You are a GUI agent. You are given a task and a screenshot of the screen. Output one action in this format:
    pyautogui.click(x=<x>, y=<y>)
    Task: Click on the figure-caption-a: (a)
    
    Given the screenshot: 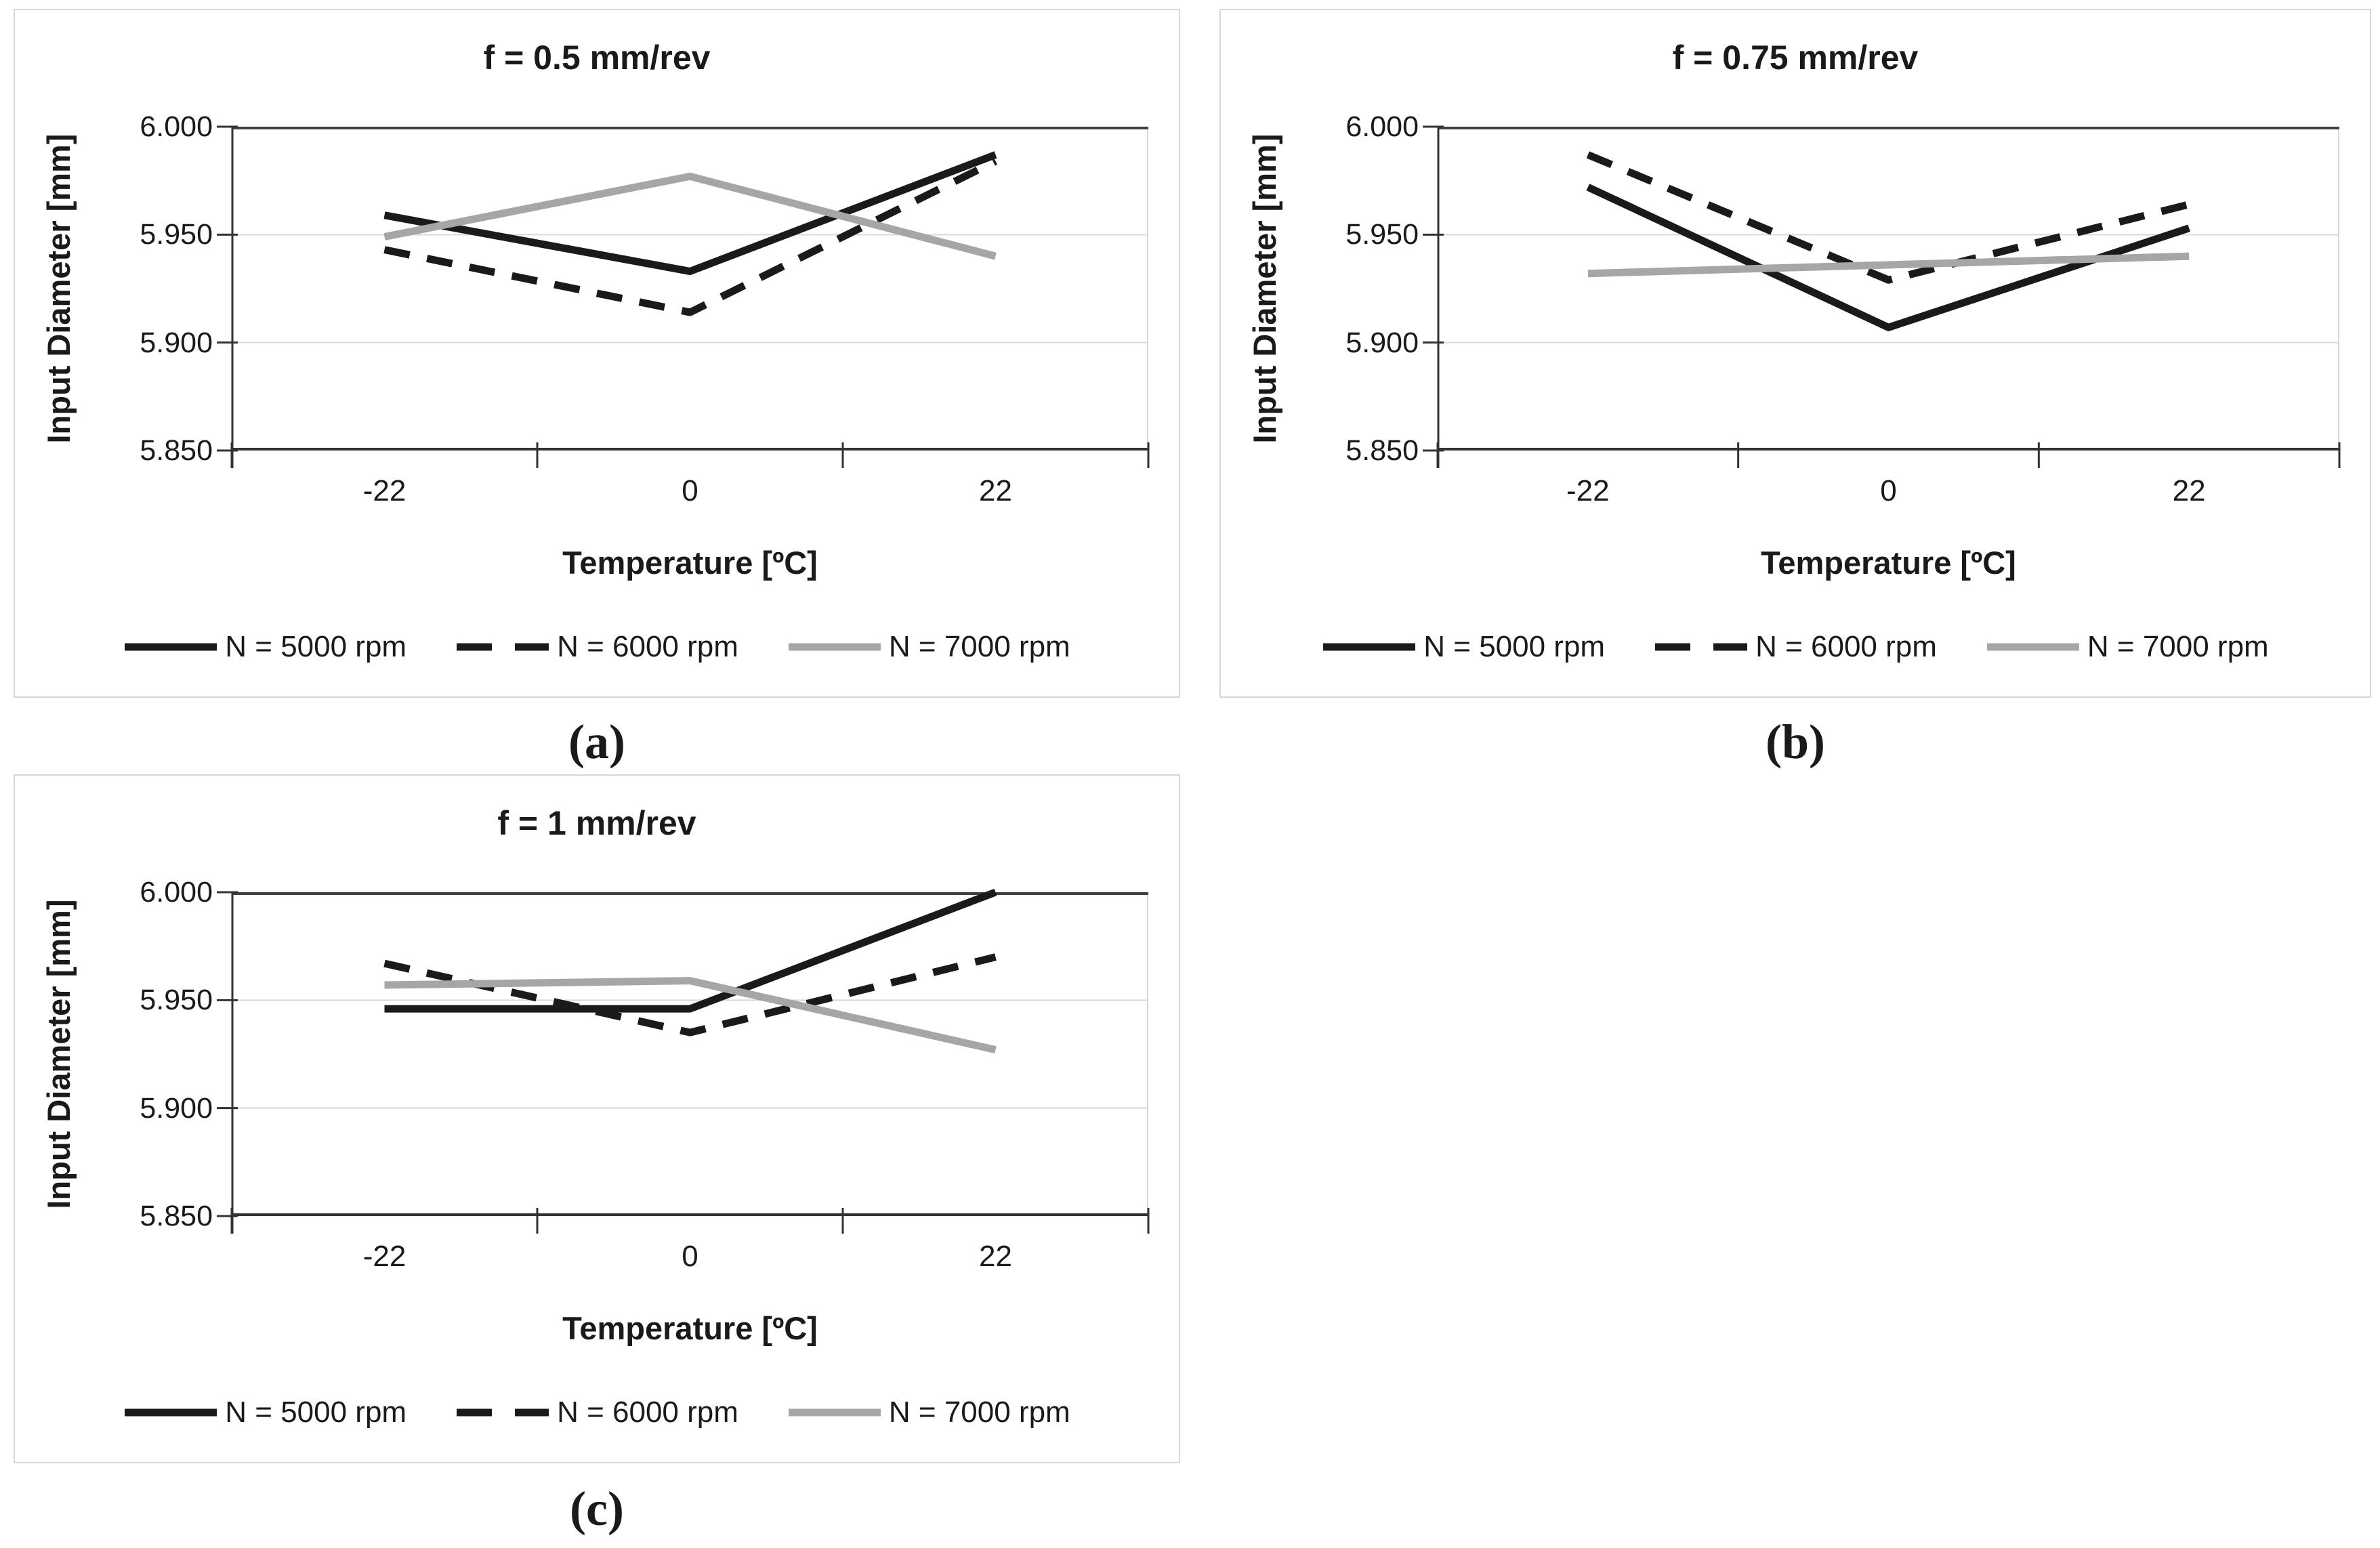 What is the action you would take?
    pyautogui.click(x=597, y=742)
    